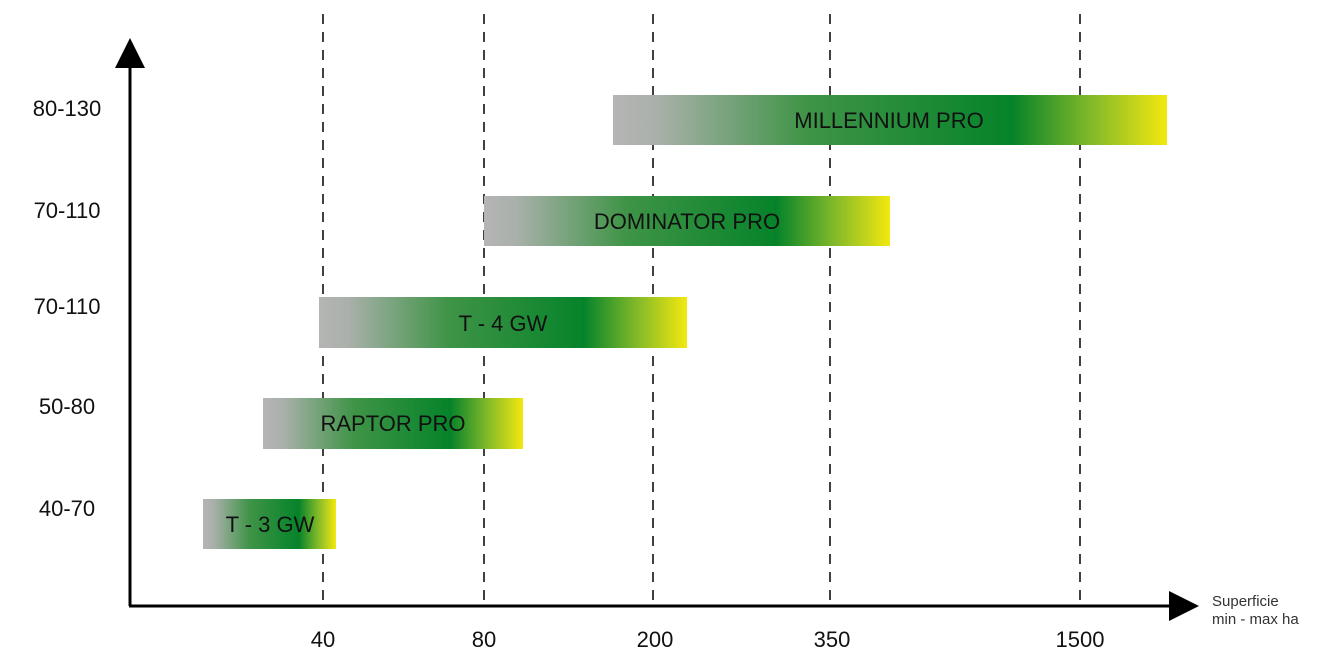 The image size is (1323, 657). I want to click on bar-raptor-pro, so click(393, 423).